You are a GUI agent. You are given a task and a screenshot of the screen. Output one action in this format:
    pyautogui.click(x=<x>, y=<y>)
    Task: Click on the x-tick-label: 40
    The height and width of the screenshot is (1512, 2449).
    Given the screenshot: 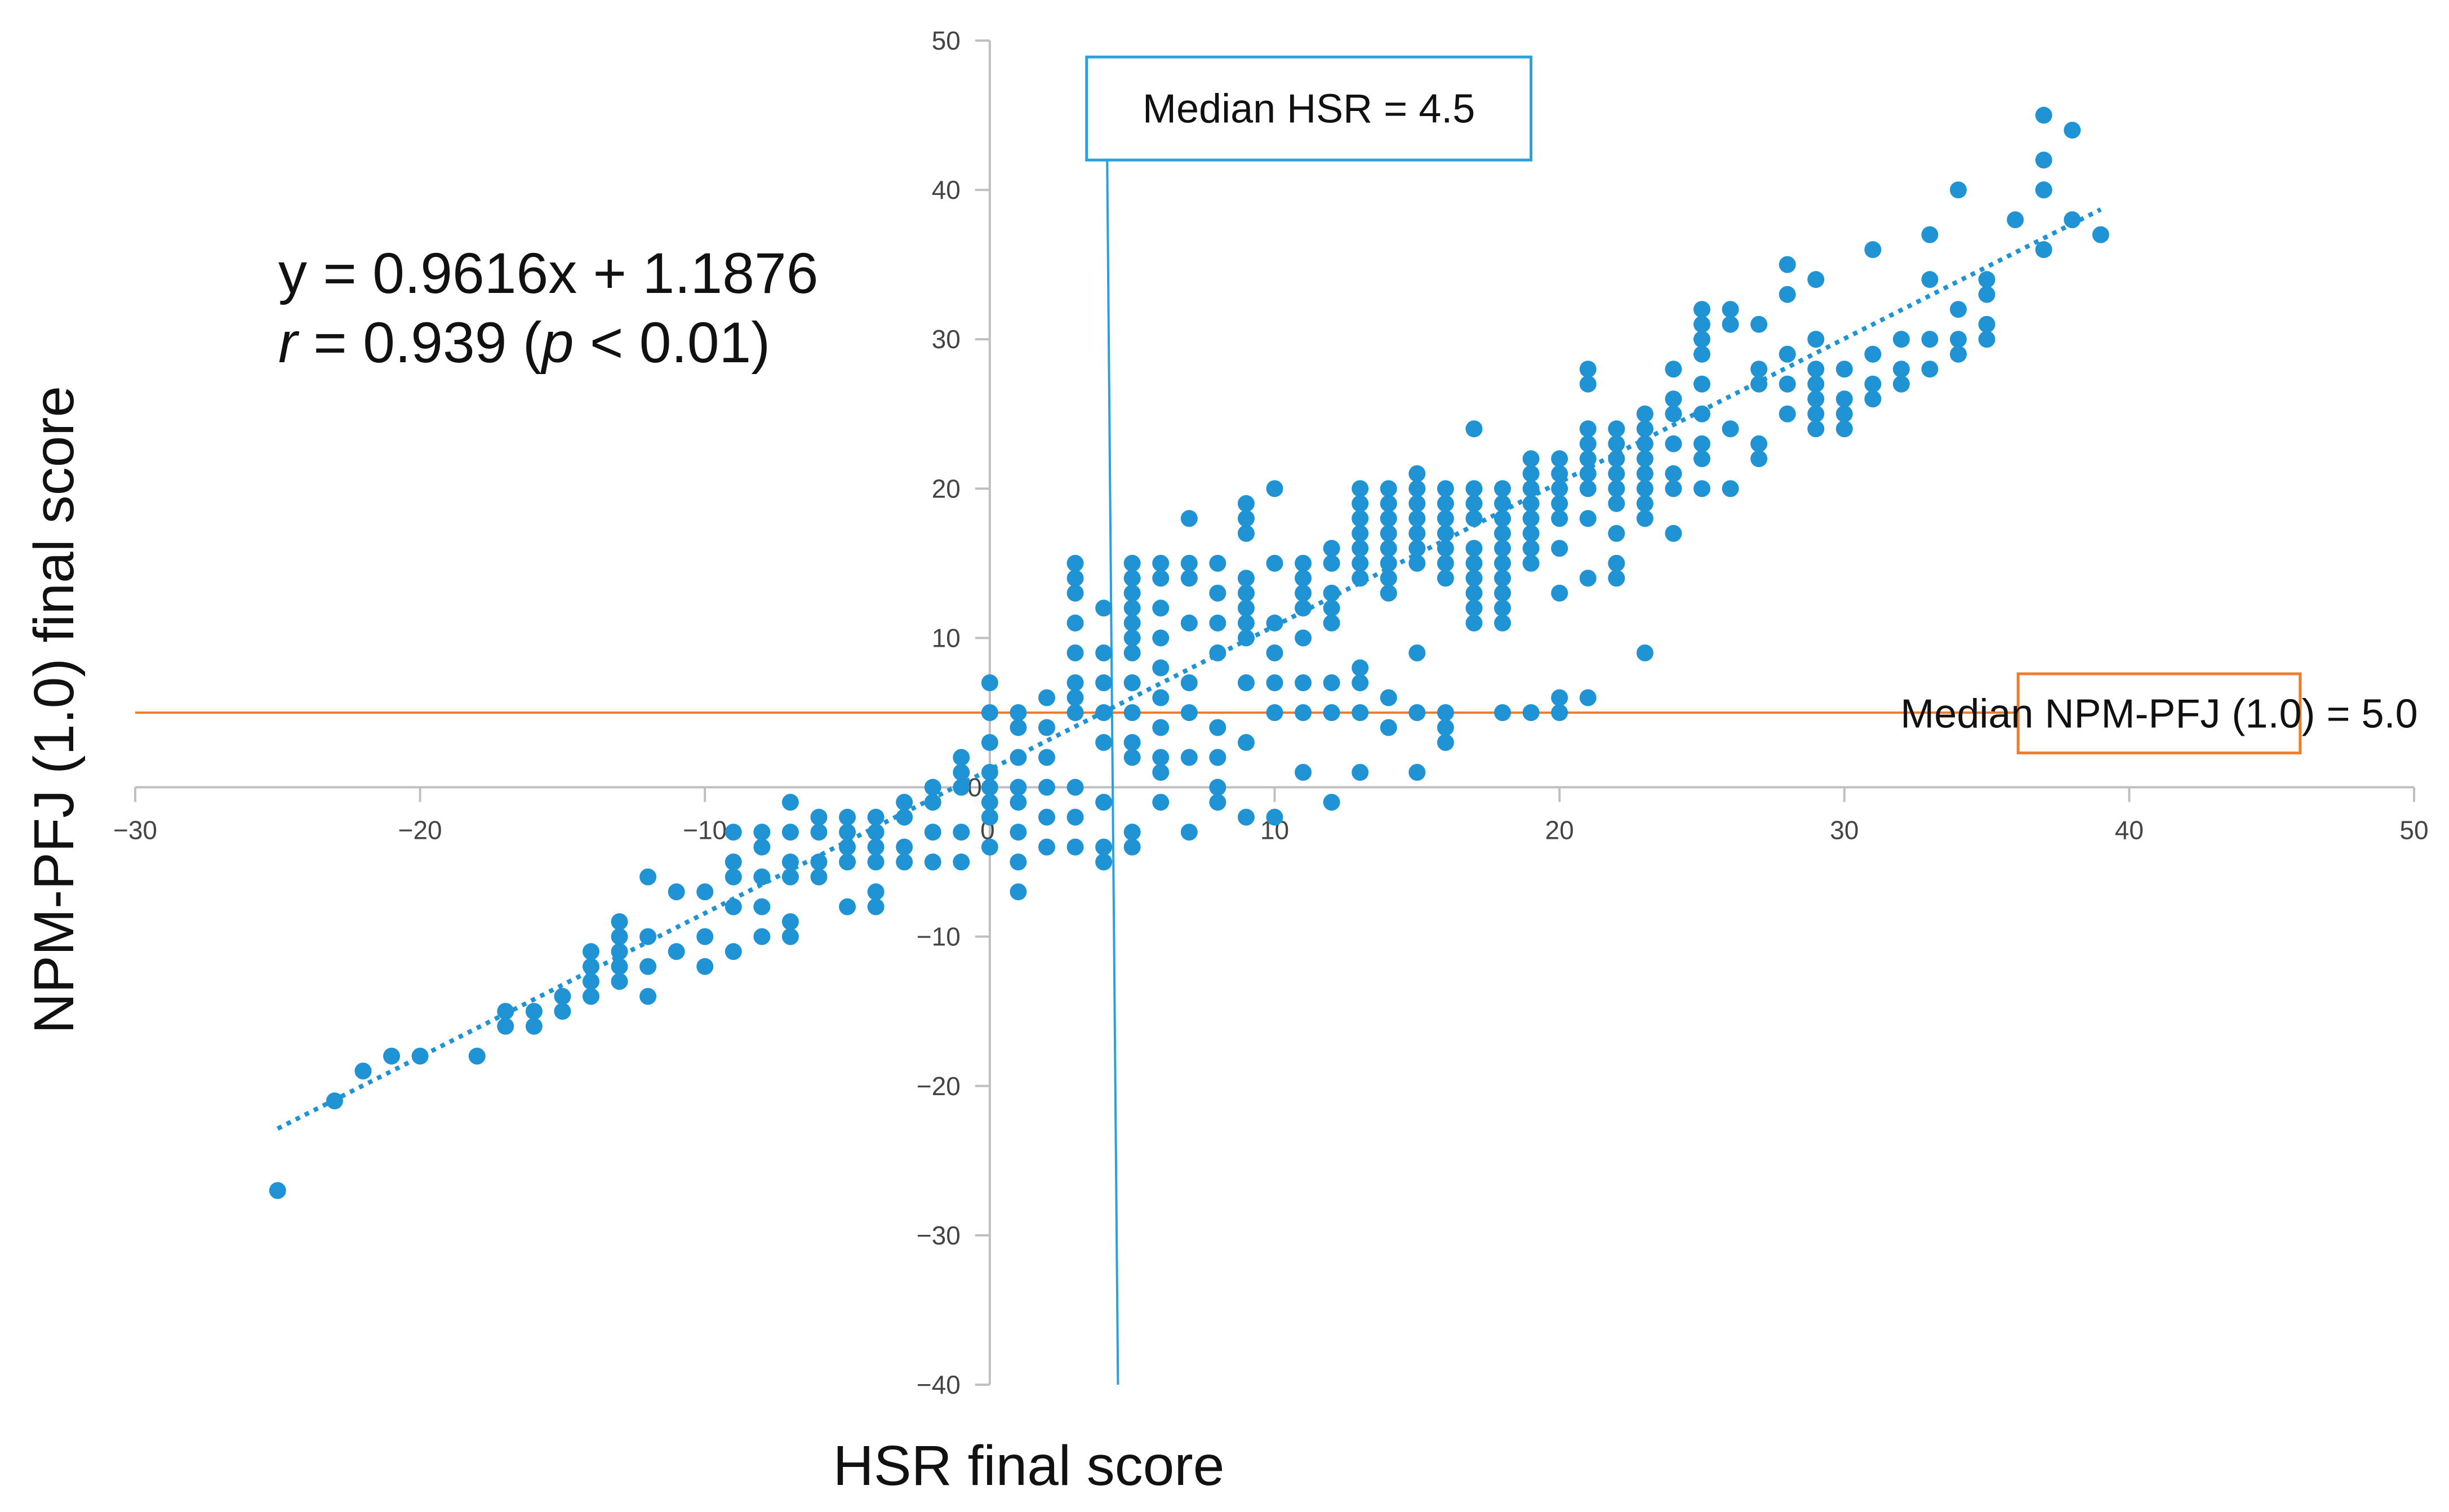 What is the action you would take?
    pyautogui.click(x=2130, y=830)
    